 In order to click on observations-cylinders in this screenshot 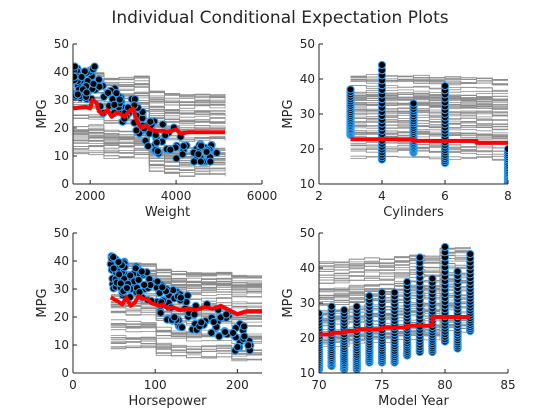, I will do `click(427, 122)`.